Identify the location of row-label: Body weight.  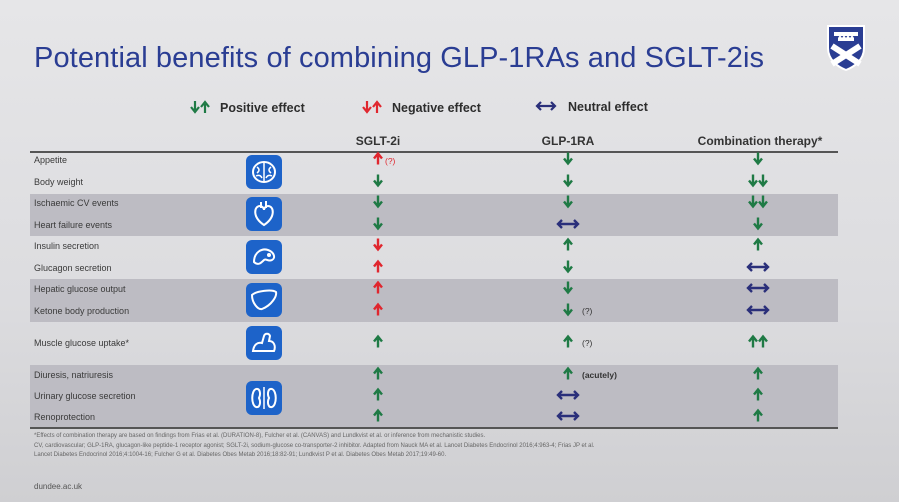
(59, 182).